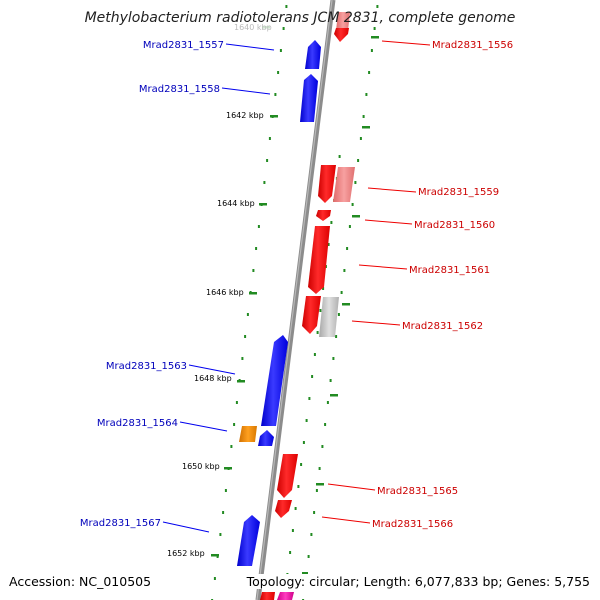 Image resolution: width=600 pixels, height=600 pixels. I want to click on label-mrad2831-1564: Mrad2831_1564, so click(137, 423).